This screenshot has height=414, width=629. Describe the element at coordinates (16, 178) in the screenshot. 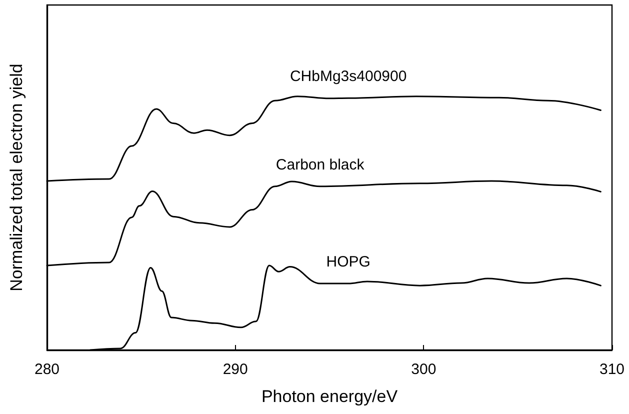

I see `y-axis-title: Normalized total electron yield` at that location.